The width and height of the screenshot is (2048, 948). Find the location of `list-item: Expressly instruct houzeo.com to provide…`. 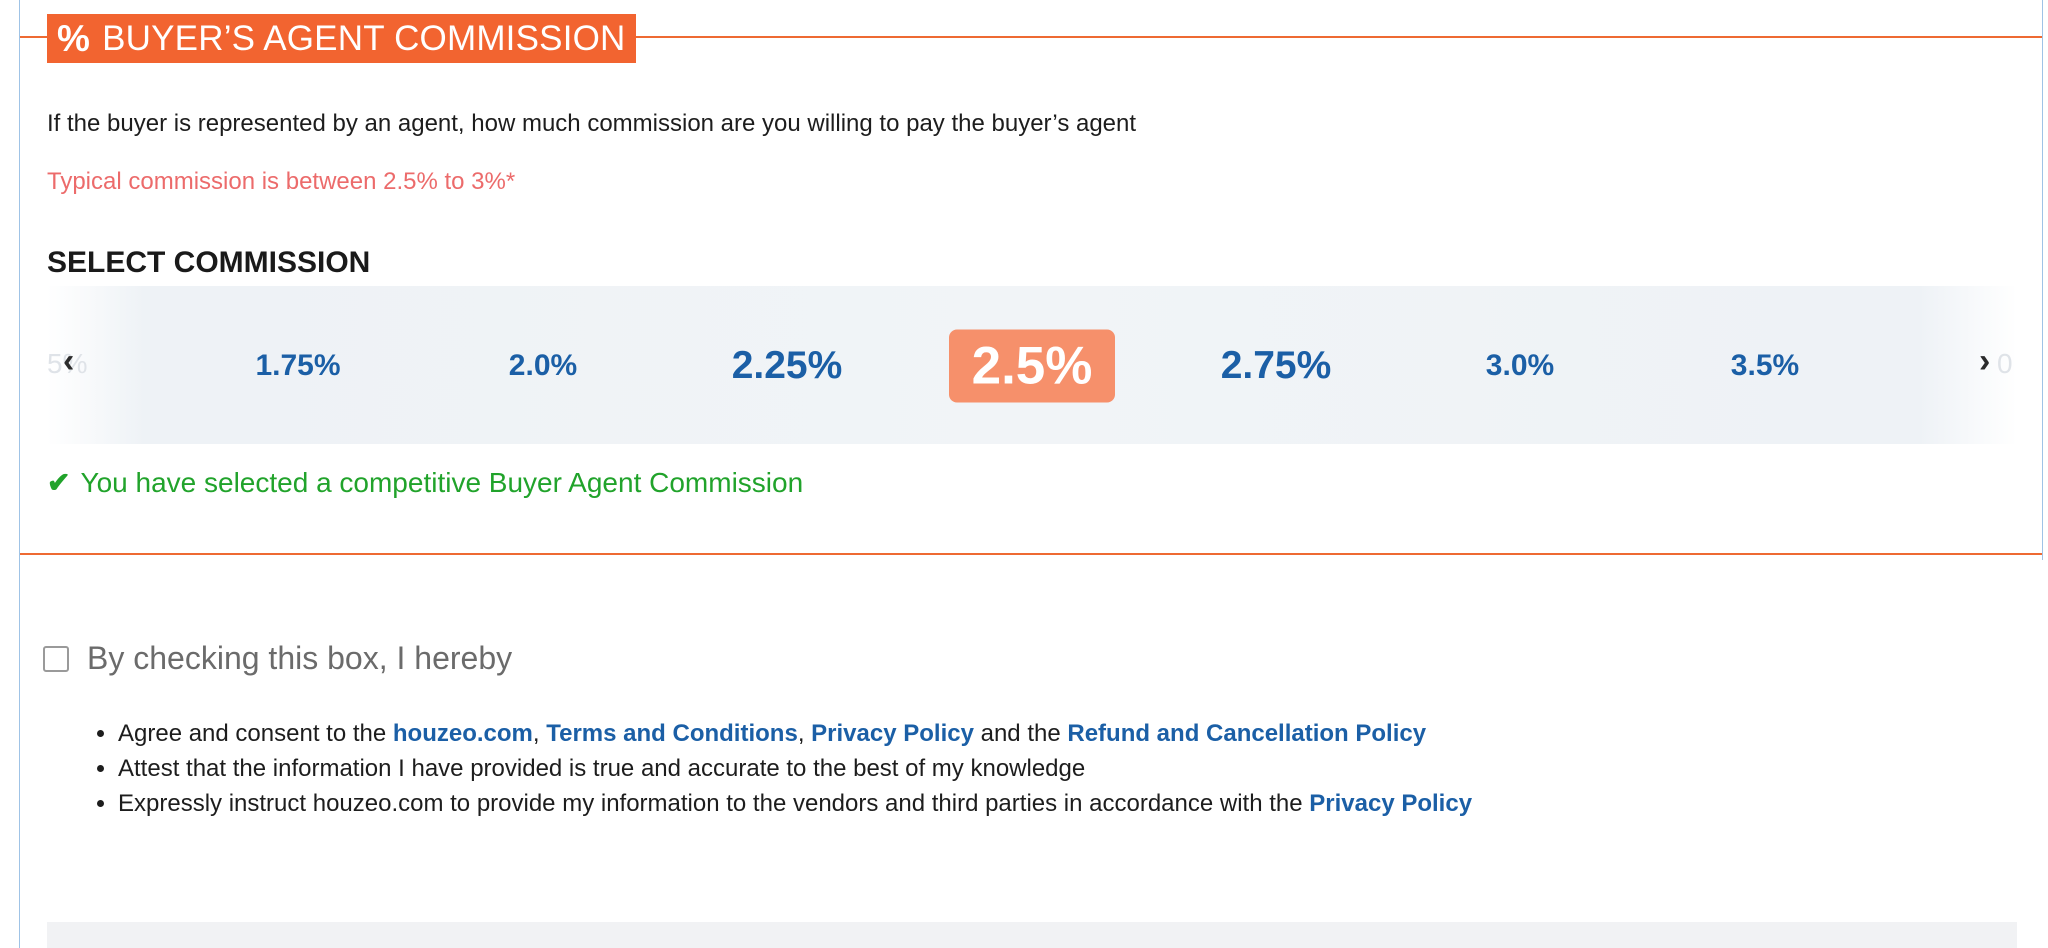

list-item: Expressly instruct houzeo.com to provide… is located at coordinates (795, 803).